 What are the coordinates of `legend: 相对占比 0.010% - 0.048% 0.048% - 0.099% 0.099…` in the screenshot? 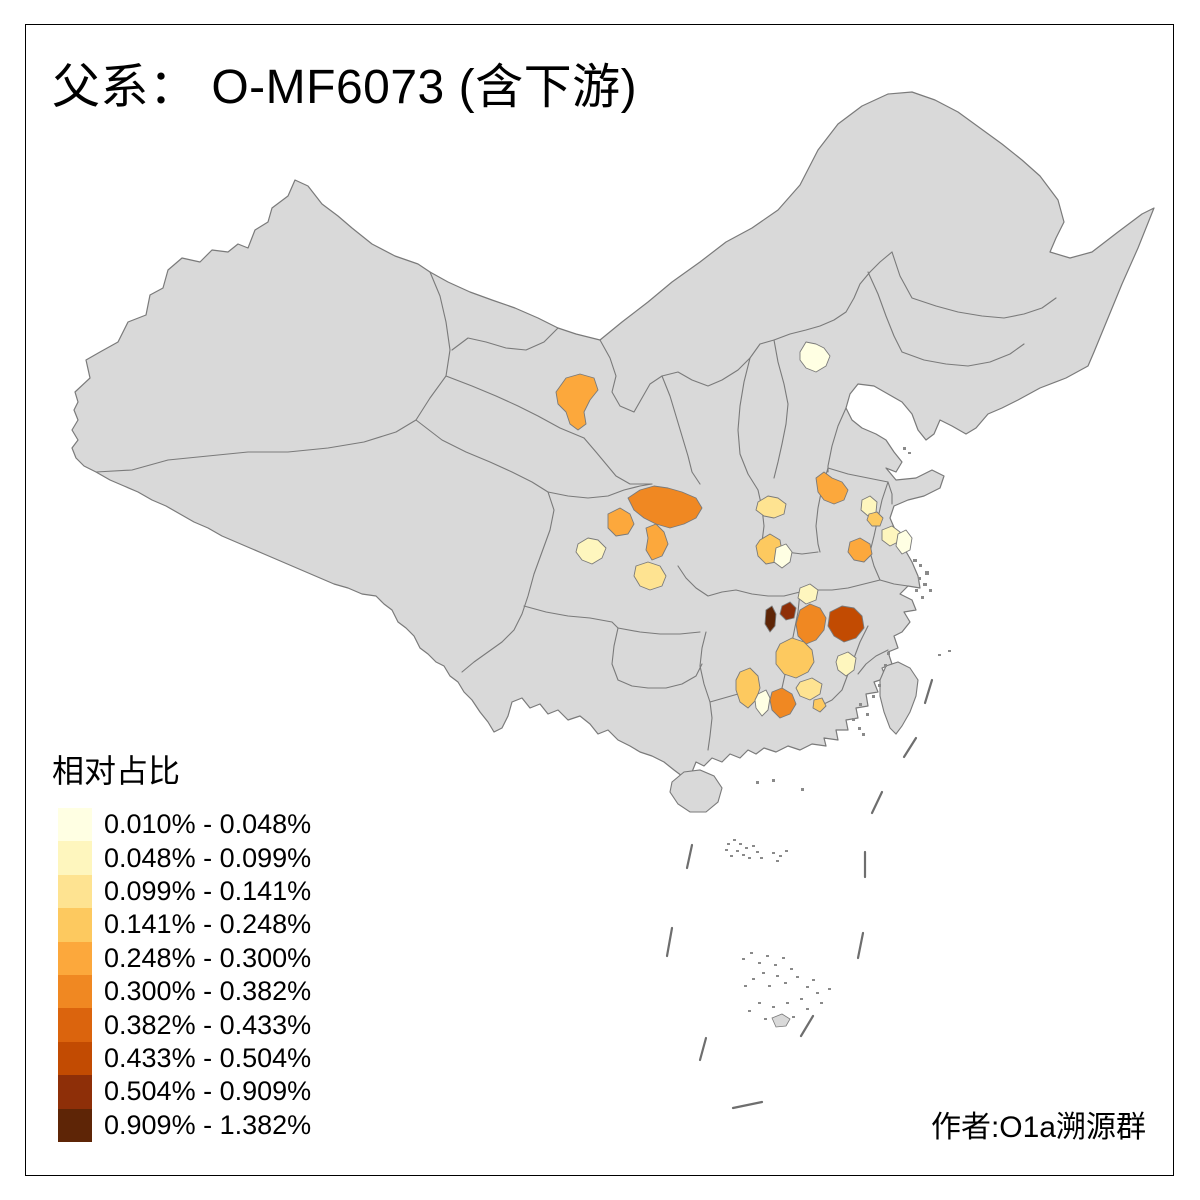 It's located at (181, 944).